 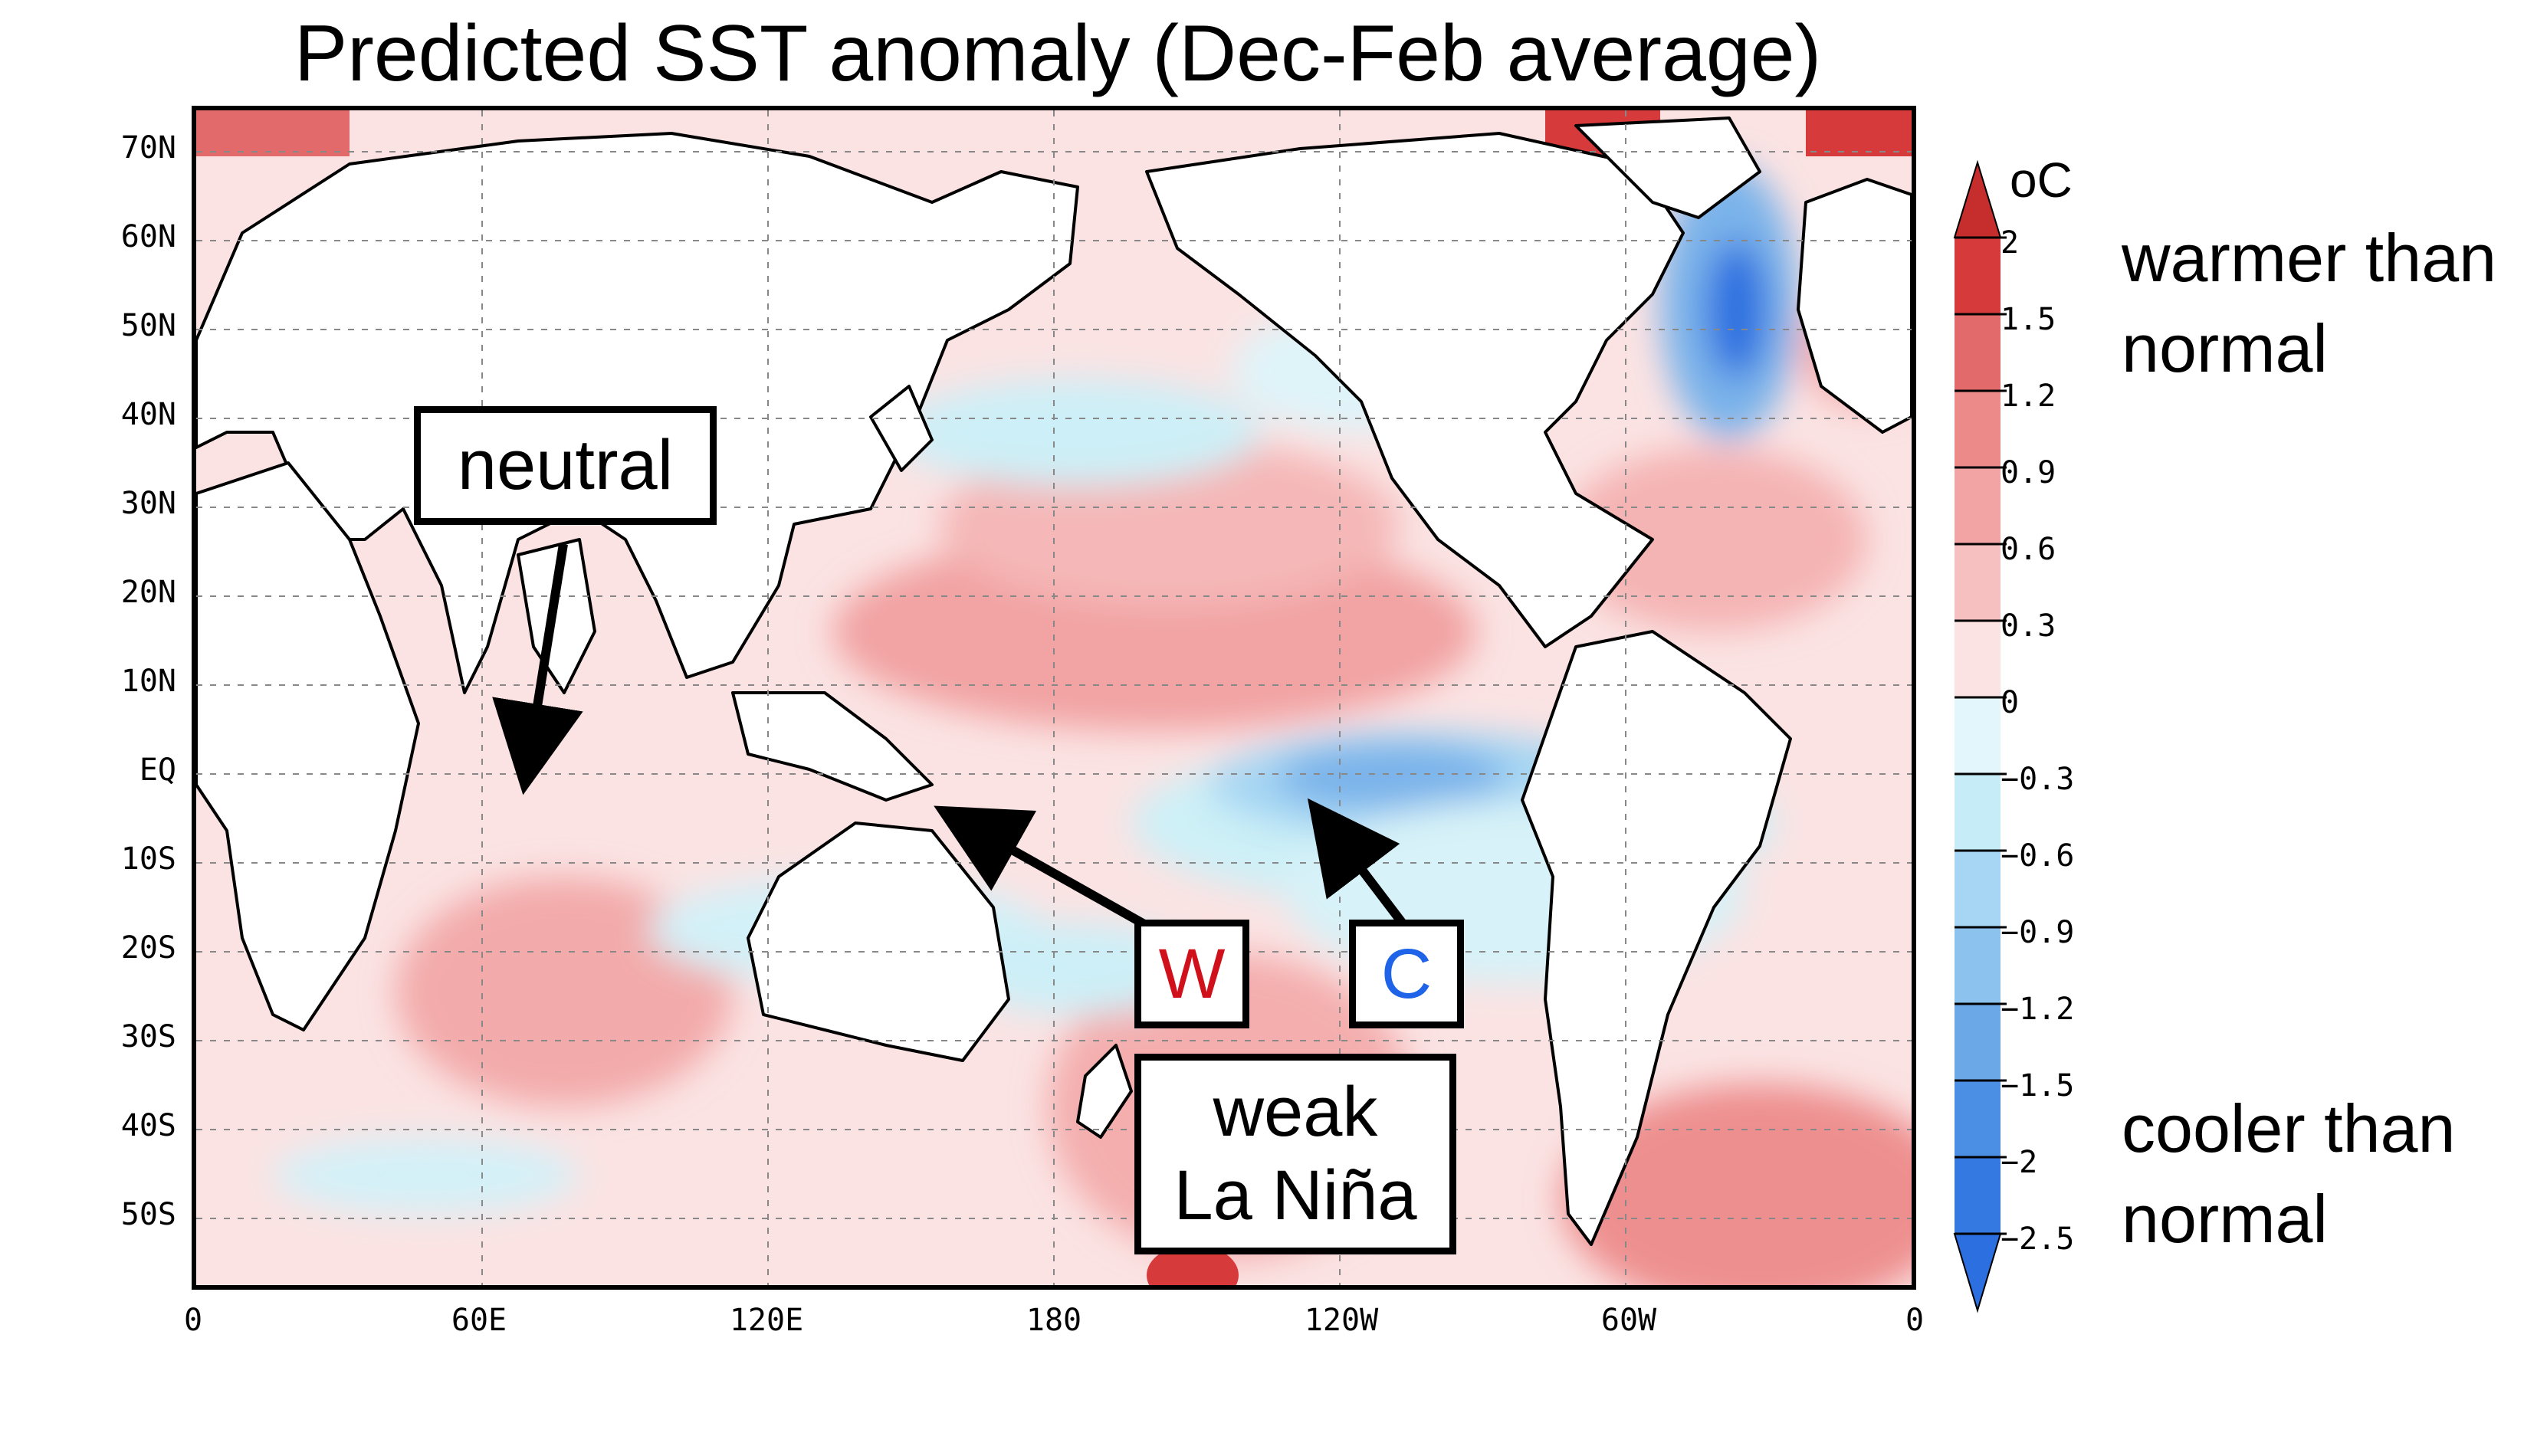 What do you see at coordinates (556, 616) in the screenshot?
I see `india` at bounding box center [556, 616].